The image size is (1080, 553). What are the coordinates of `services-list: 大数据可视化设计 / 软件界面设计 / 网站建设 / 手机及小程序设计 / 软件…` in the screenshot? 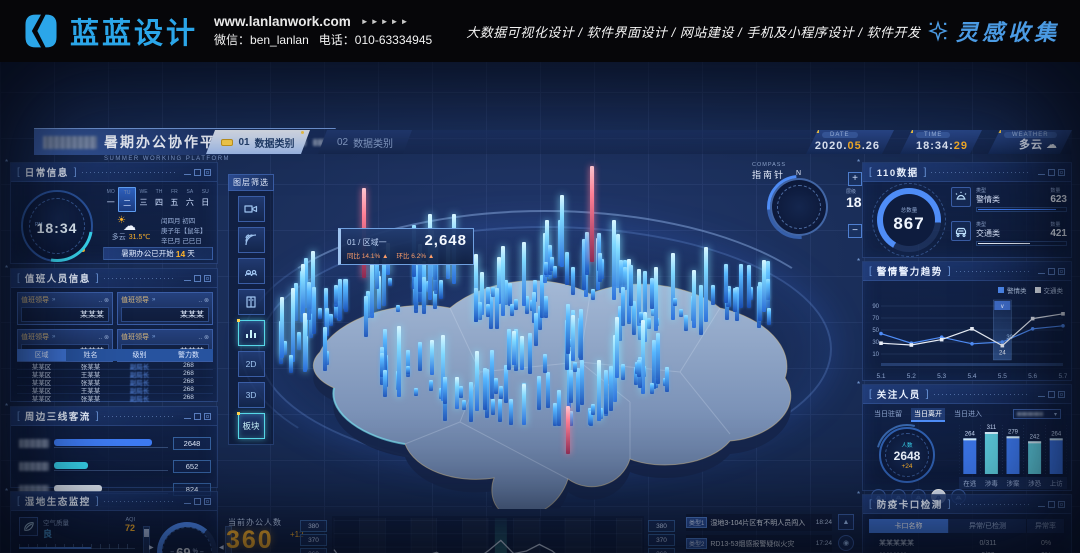 It's located at (693, 32).